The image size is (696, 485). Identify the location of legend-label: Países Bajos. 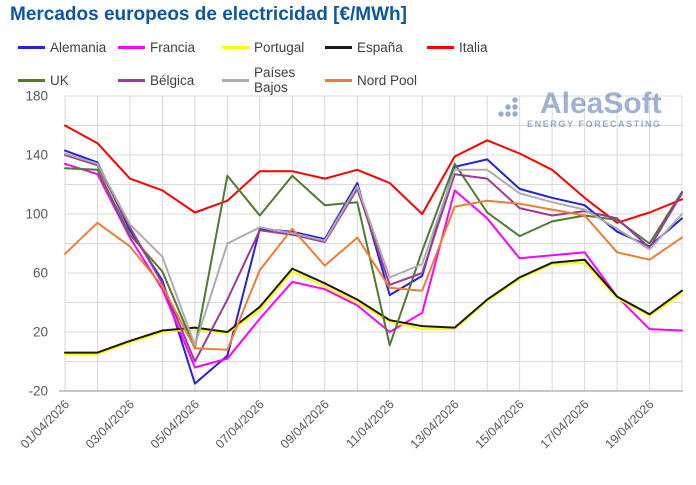
(275, 80).